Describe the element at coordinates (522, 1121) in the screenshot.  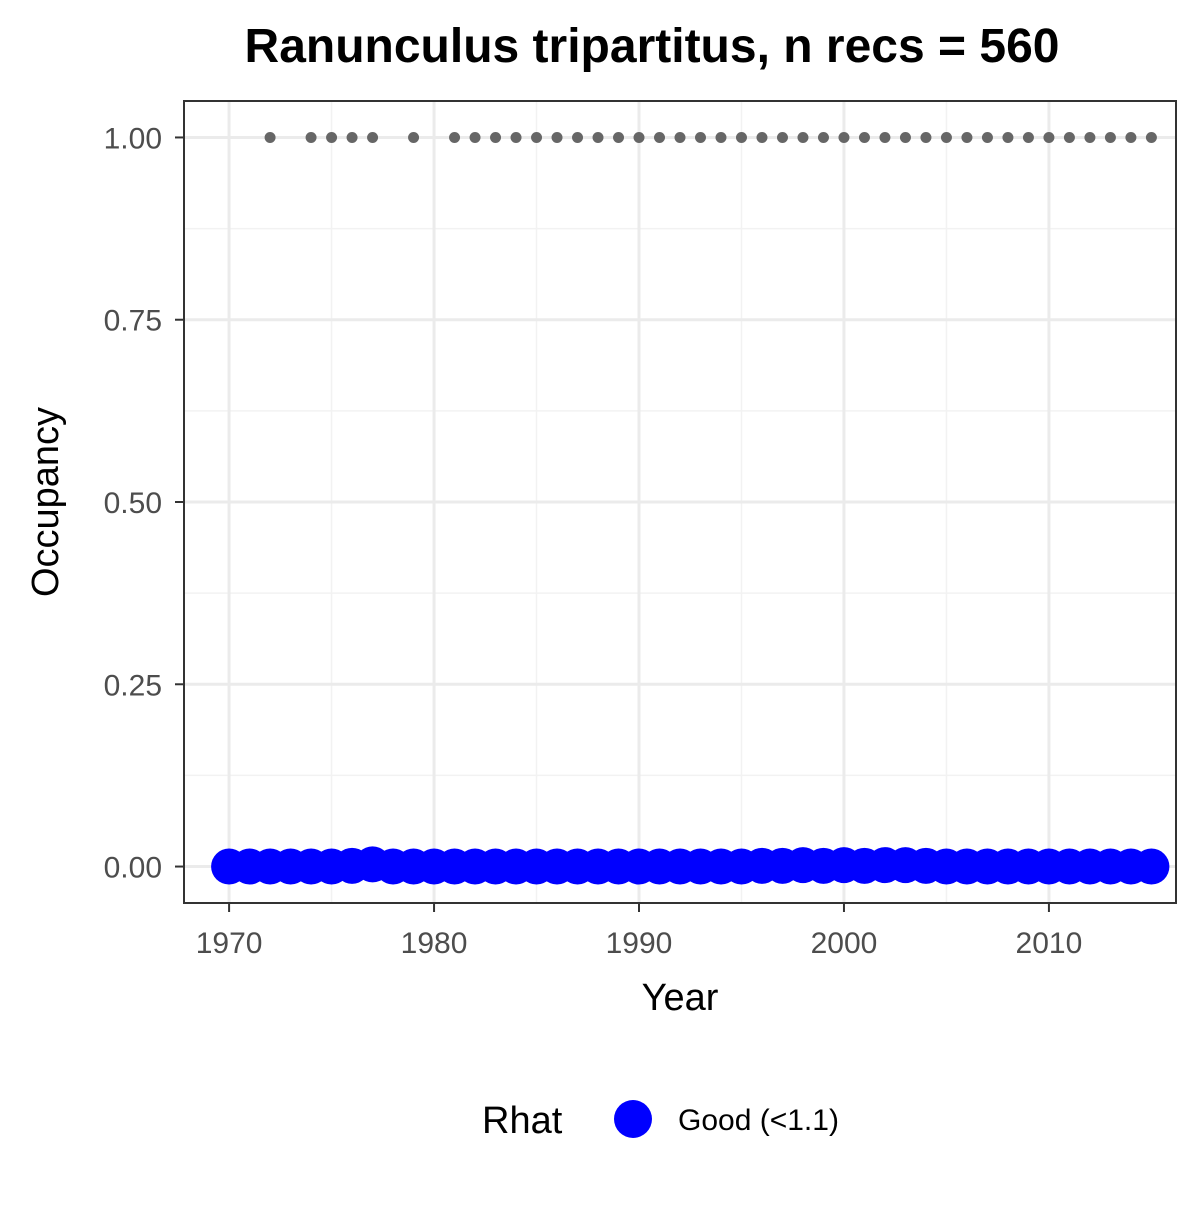
I see `legend-title: Rhat` at that location.